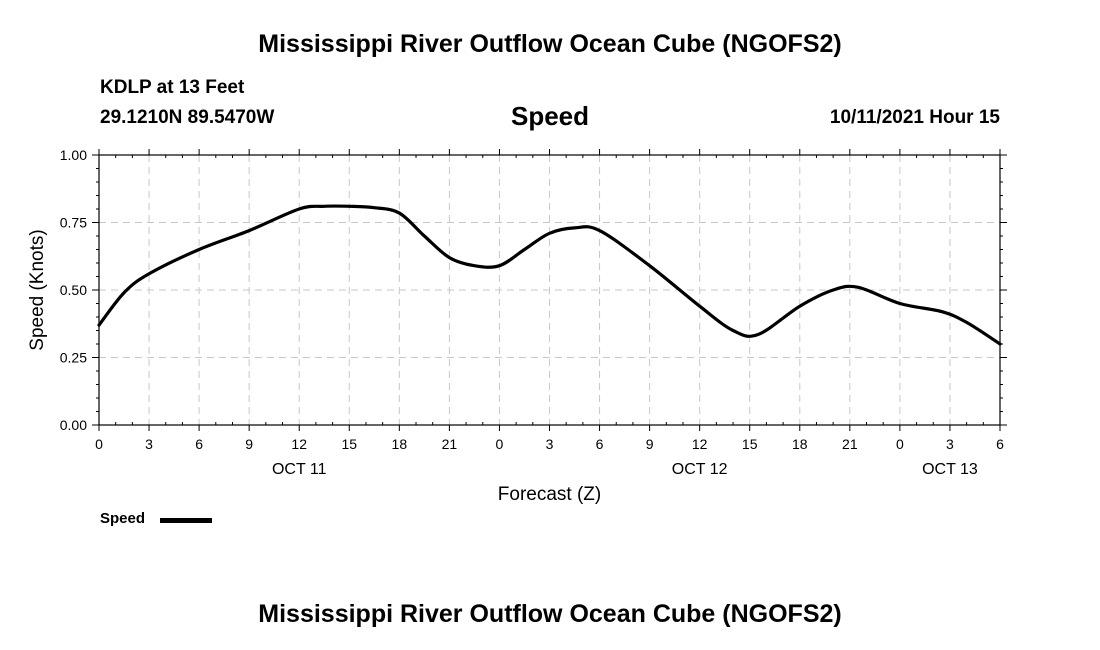 This screenshot has width=1100, height=650. What do you see at coordinates (186, 520) in the screenshot?
I see `legend-swatch` at bounding box center [186, 520].